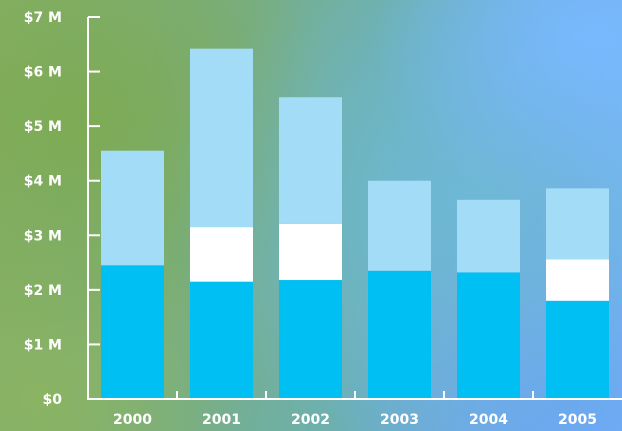  Describe the element at coordinates (310, 420) in the screenshot. I see `x-tick-label: 2002` at that location.